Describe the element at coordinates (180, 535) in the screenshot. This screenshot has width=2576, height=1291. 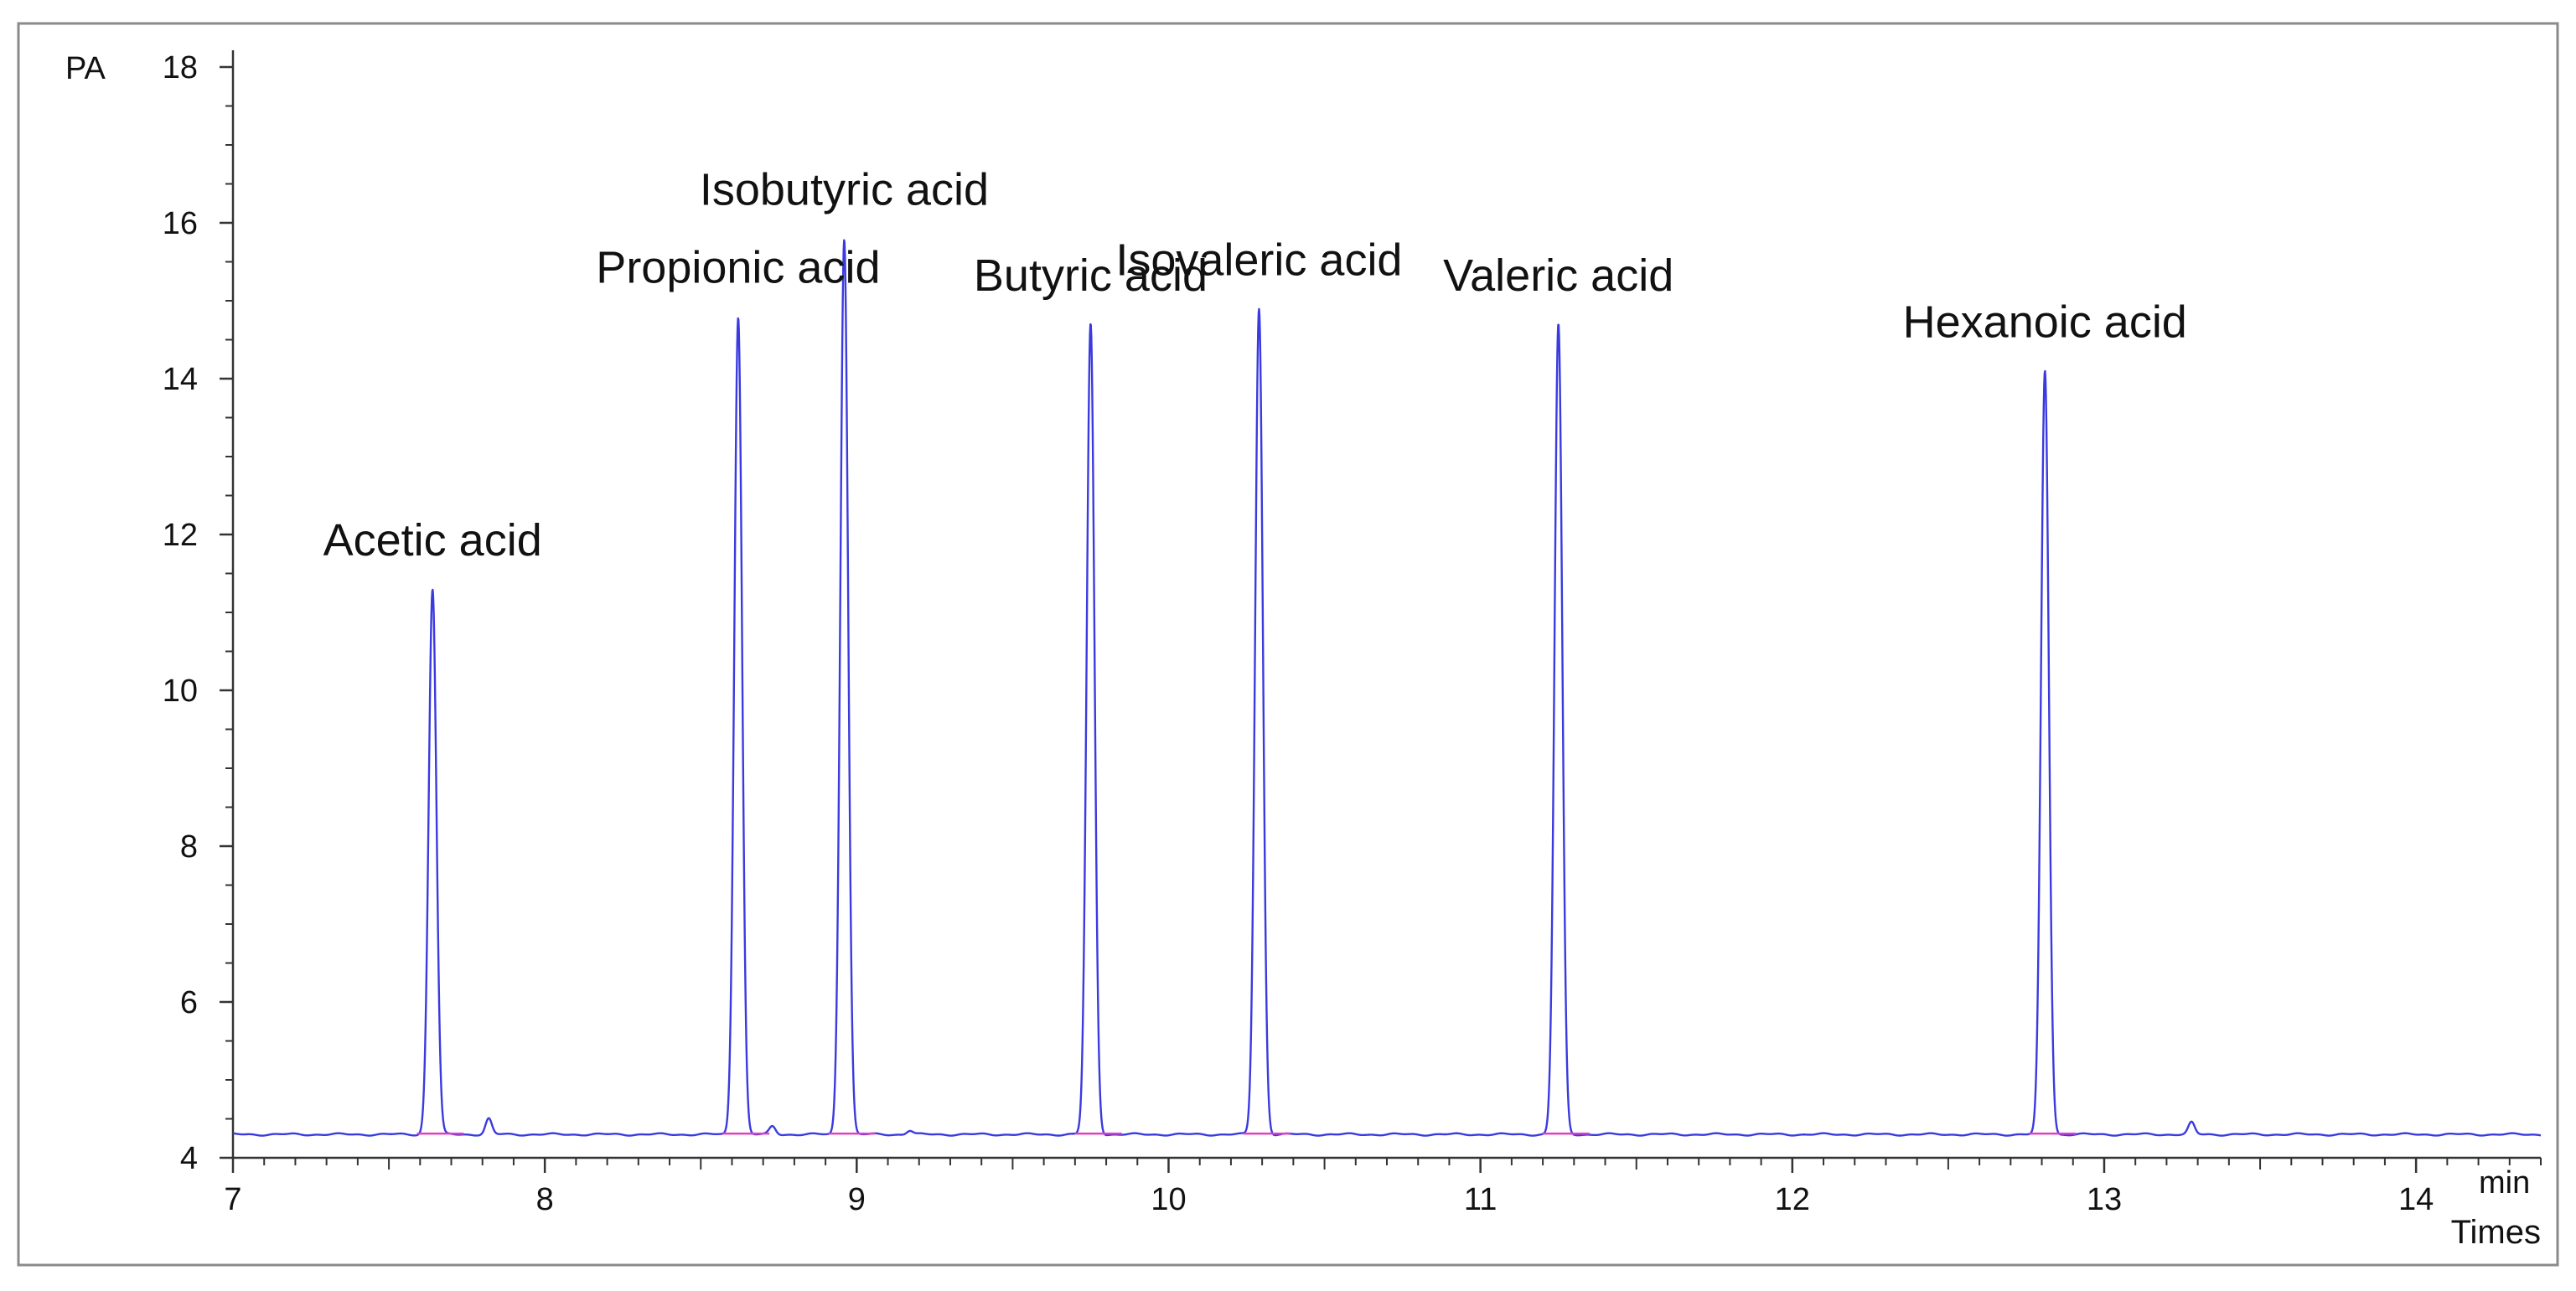
I see `y-tick-label: 12` at that location.